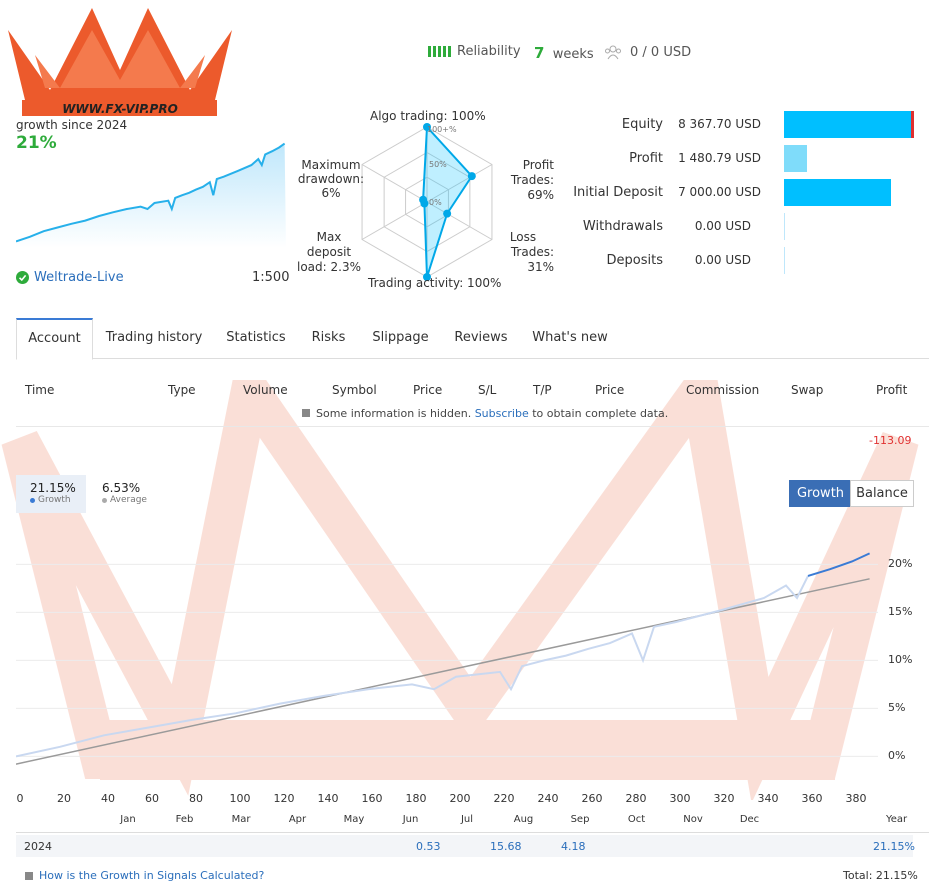  What do you see at coordinates (128, 819) in the screenshot?
I see `month-tick: Jan` at bounding box center [128, 819].